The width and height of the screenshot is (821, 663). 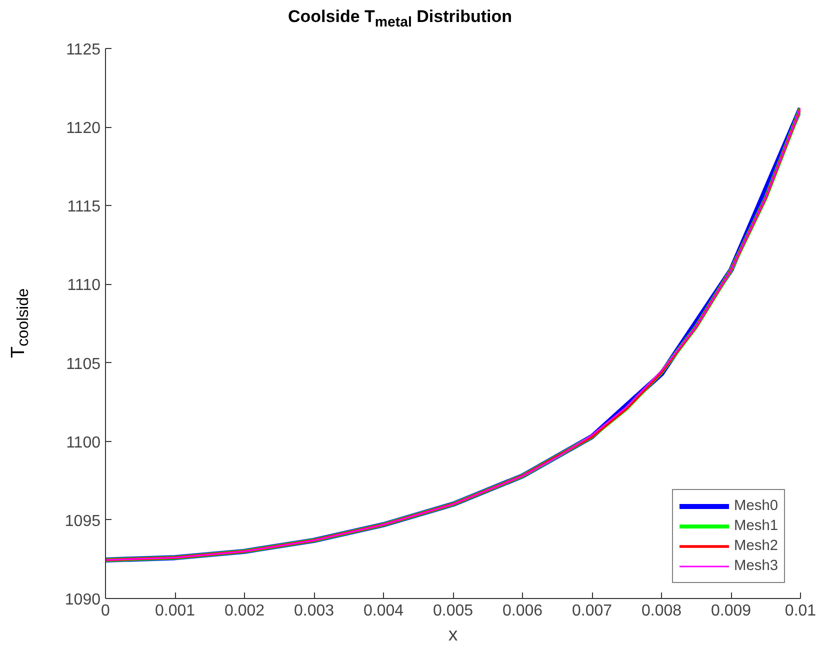 What do you see at coordinates (453, 634) in the screenshot?
I see `x-axis-title: x` at bounding box center [453, 634].